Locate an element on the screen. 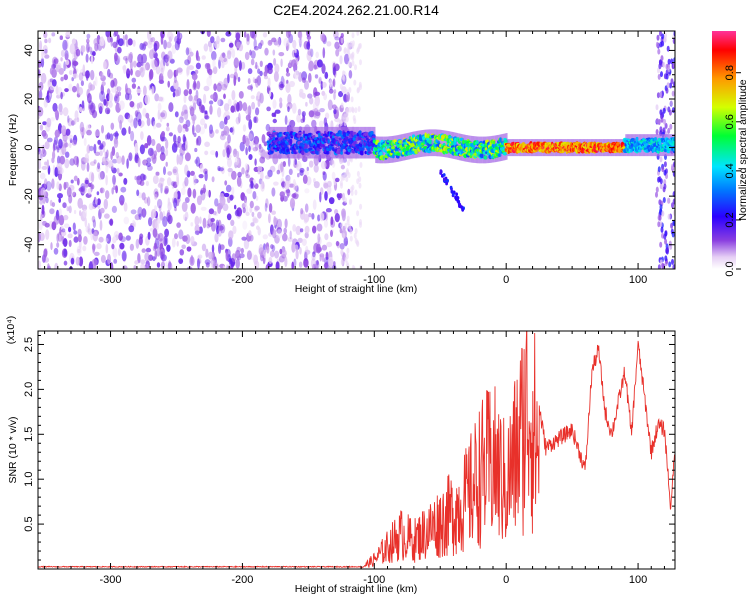 Image resolution: width=750 pixels, height=600 pixels. colorbar-tick-label: 0.2 is located at coordinates (730, 219).